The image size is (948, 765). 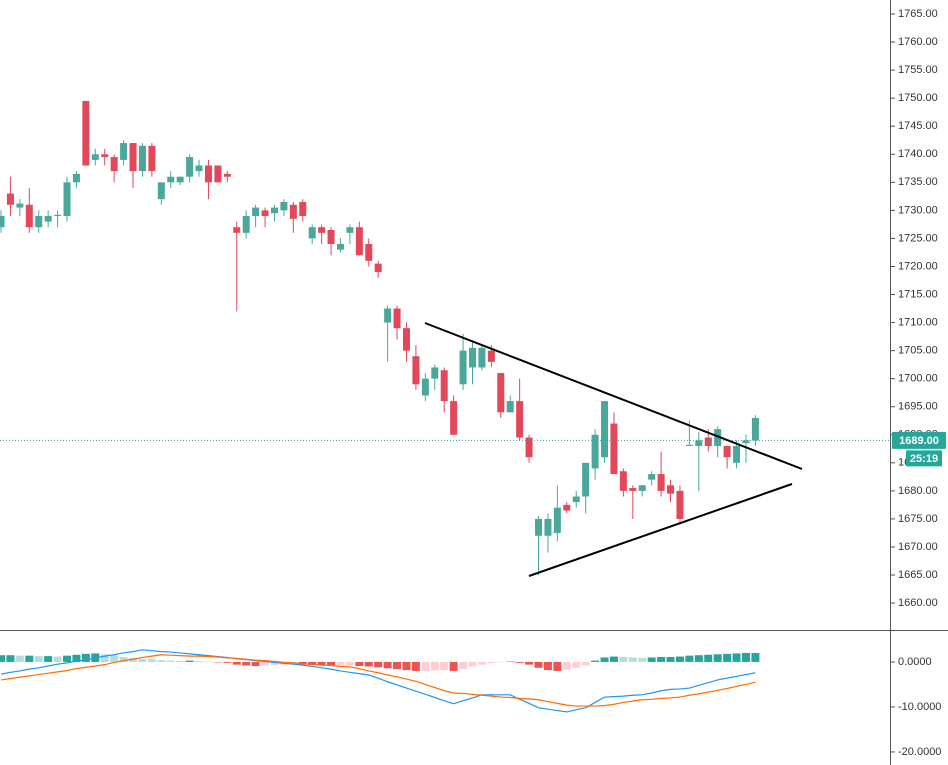 I want to click on y-tick-label: 1745.00, so click(x=918, y=126).